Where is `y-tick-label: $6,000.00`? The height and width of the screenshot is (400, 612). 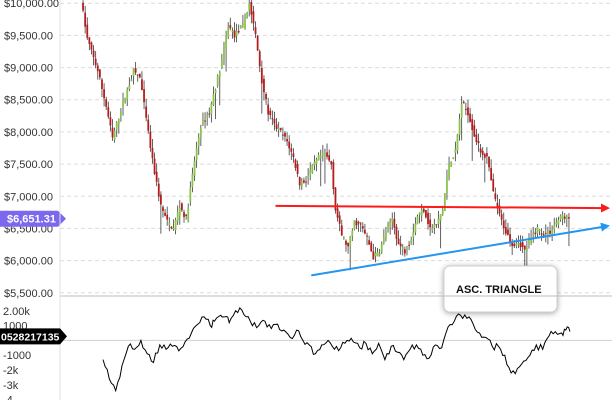
y-tick-label: $6,000.00 is located at coordinates (28, 262).